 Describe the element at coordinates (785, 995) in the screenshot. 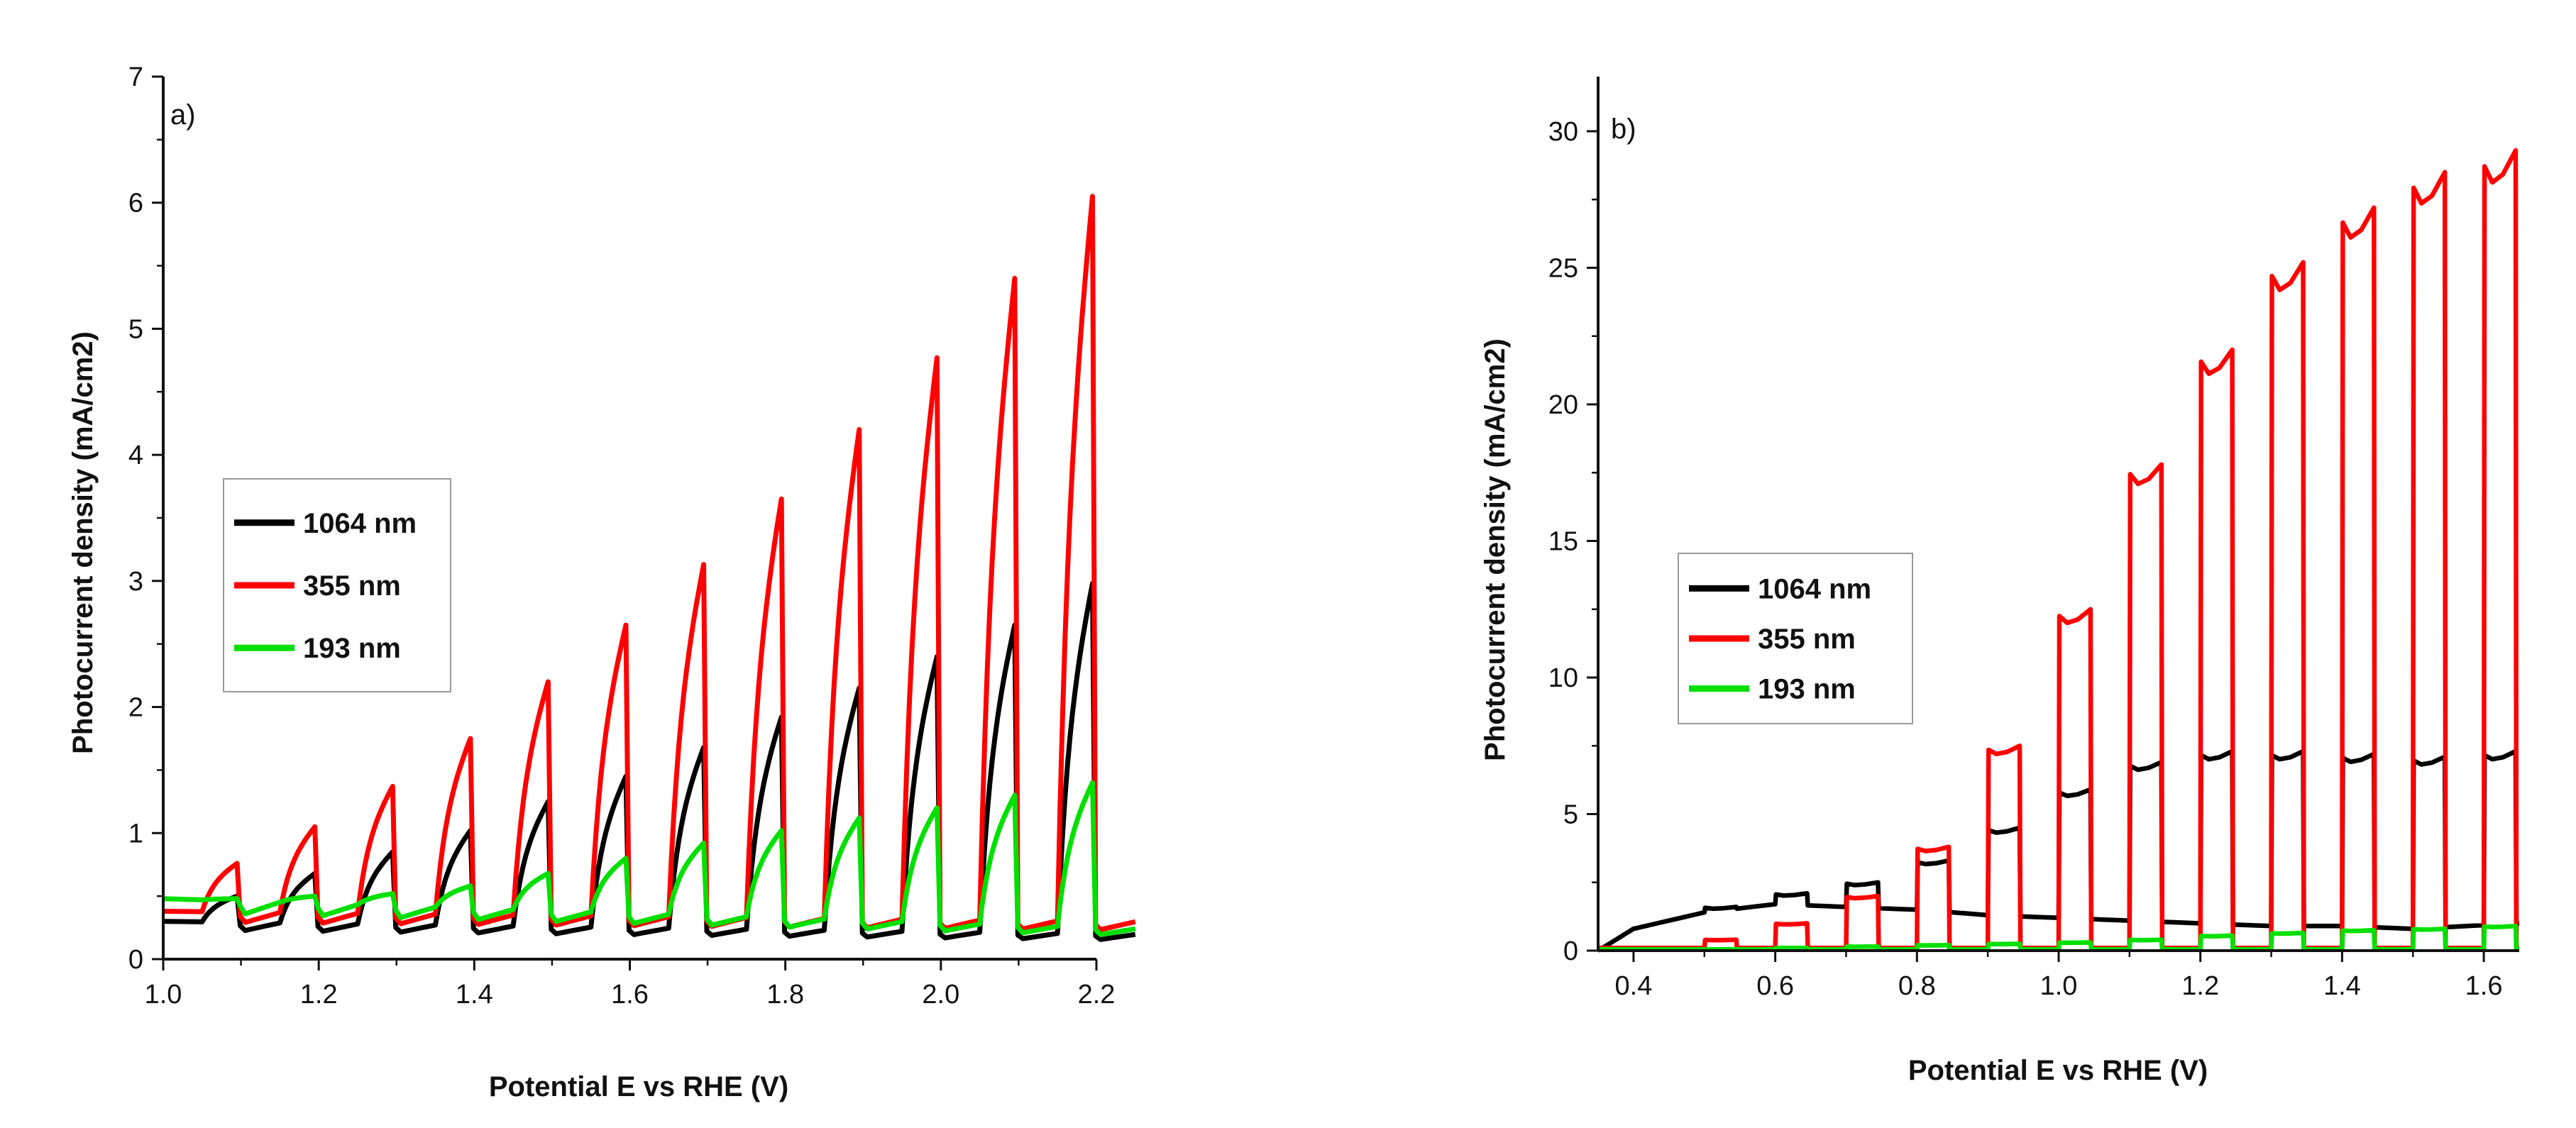

I see `x-tick-label: 1.8` at that location.